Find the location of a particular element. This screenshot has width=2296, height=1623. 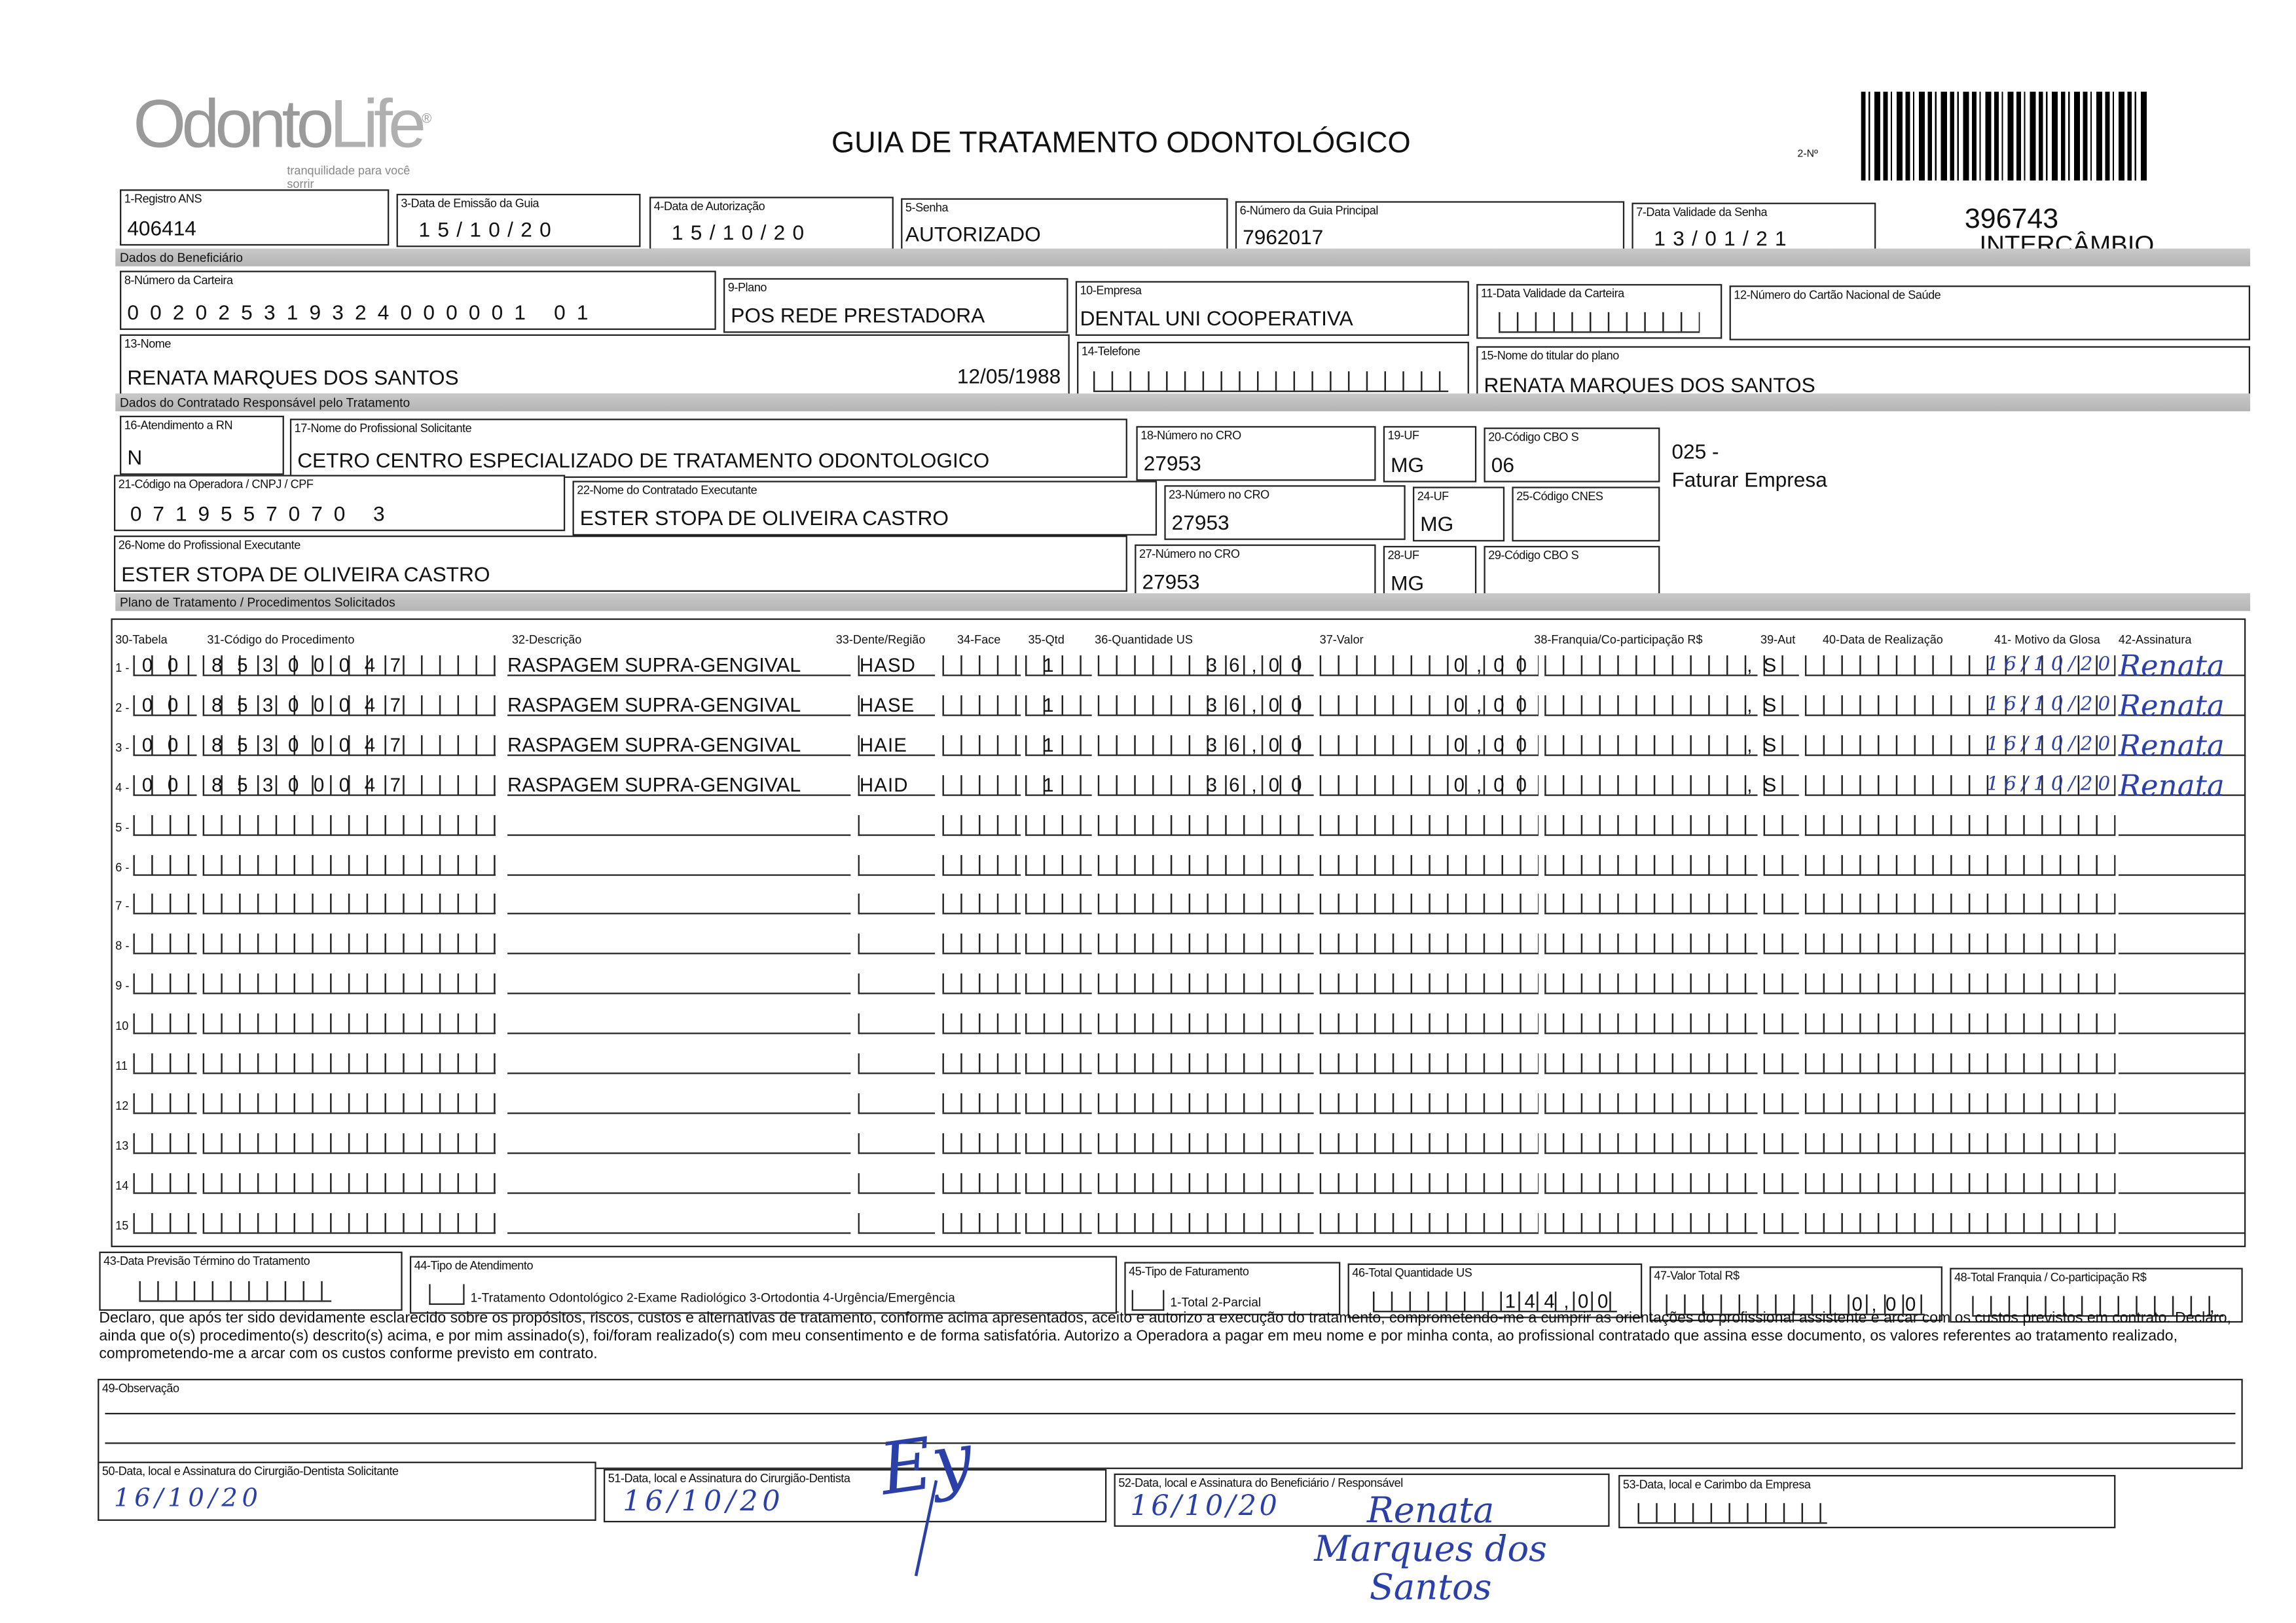

previsao-termino-input is located at coordinates (235, 1291).